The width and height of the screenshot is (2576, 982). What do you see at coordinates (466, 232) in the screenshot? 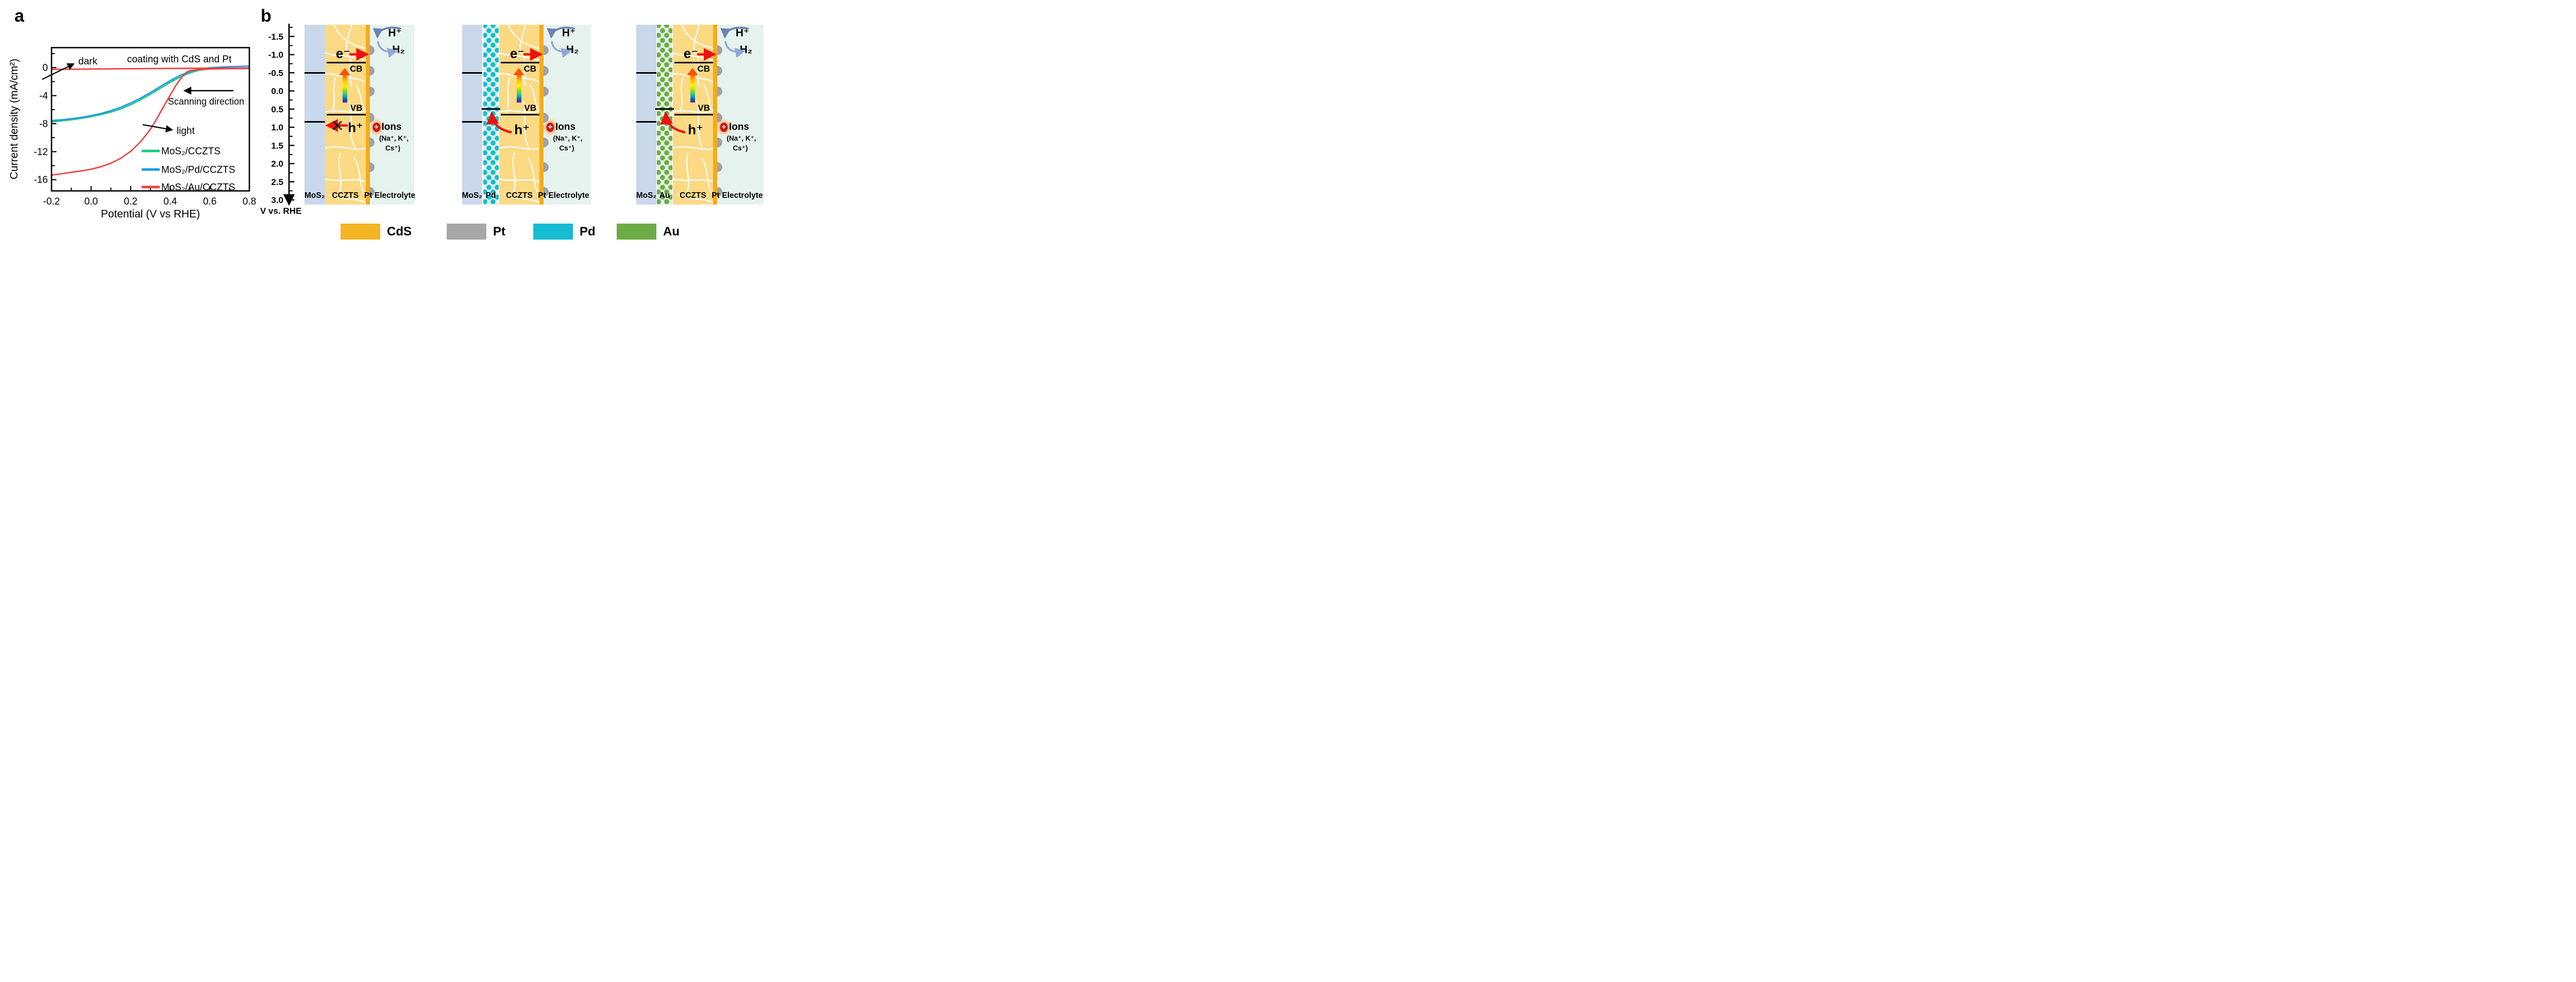
I see `legend-swatch-pt` at bounding box center [466, 232].